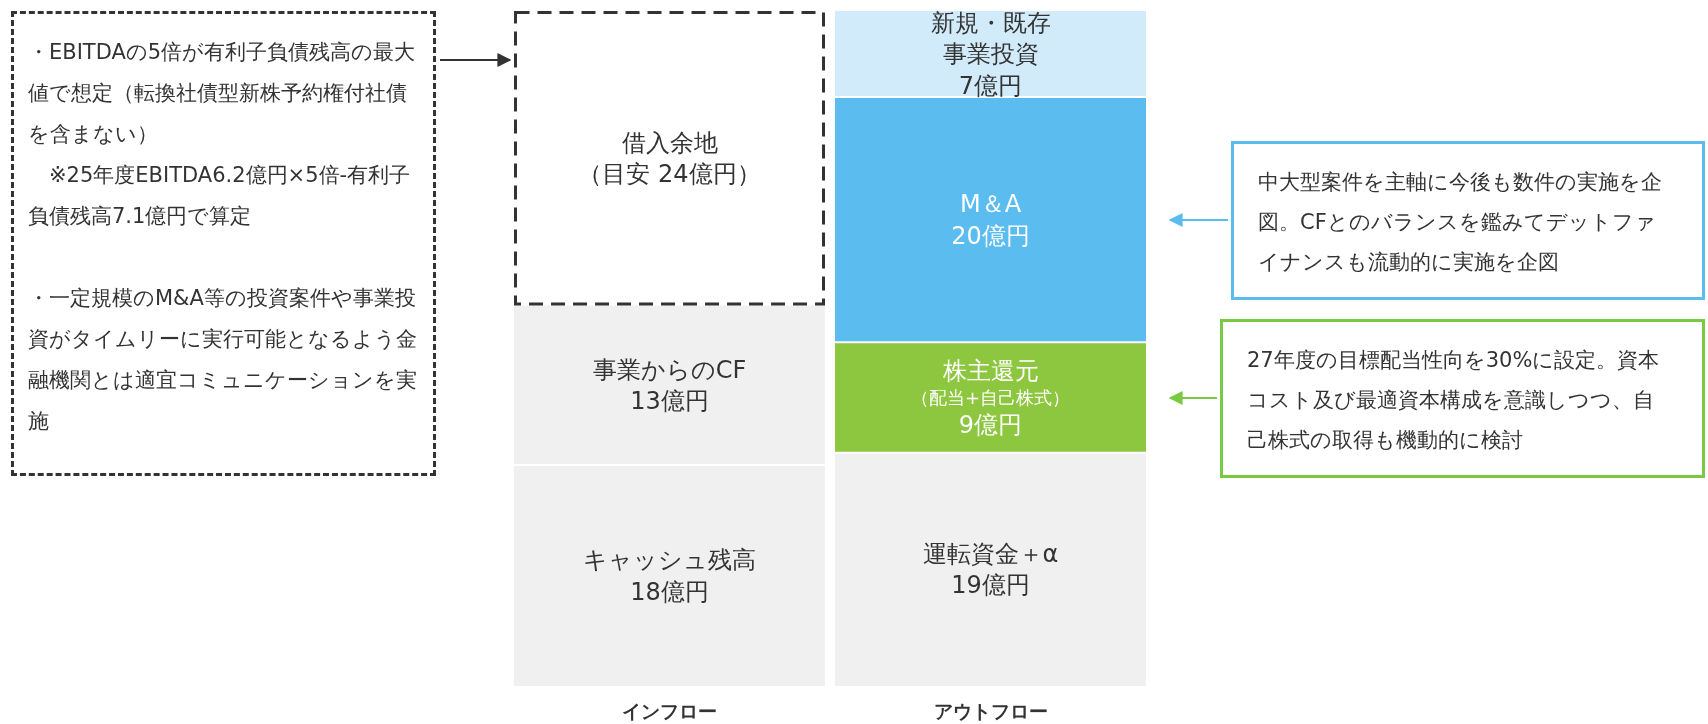  Describe the element at coordinates (223, 360) in the screenshot. I see `annotation: ・一定規模のM&A等の投資案件や事業投資がタイムリーに実行可能となるよう金融機関とは適宜コミュニケーションを実施` at that location.